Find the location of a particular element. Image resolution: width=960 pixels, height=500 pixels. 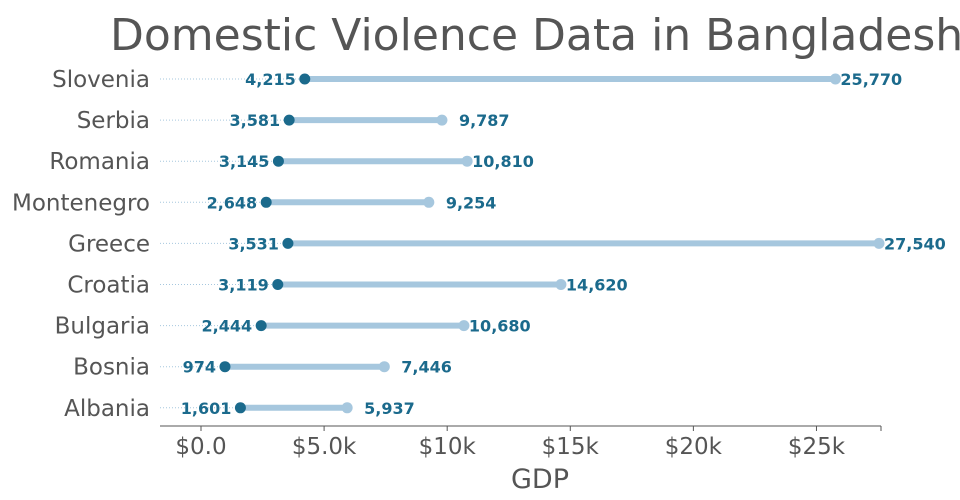

category-label: Albania is located at coordinates (107, 409).